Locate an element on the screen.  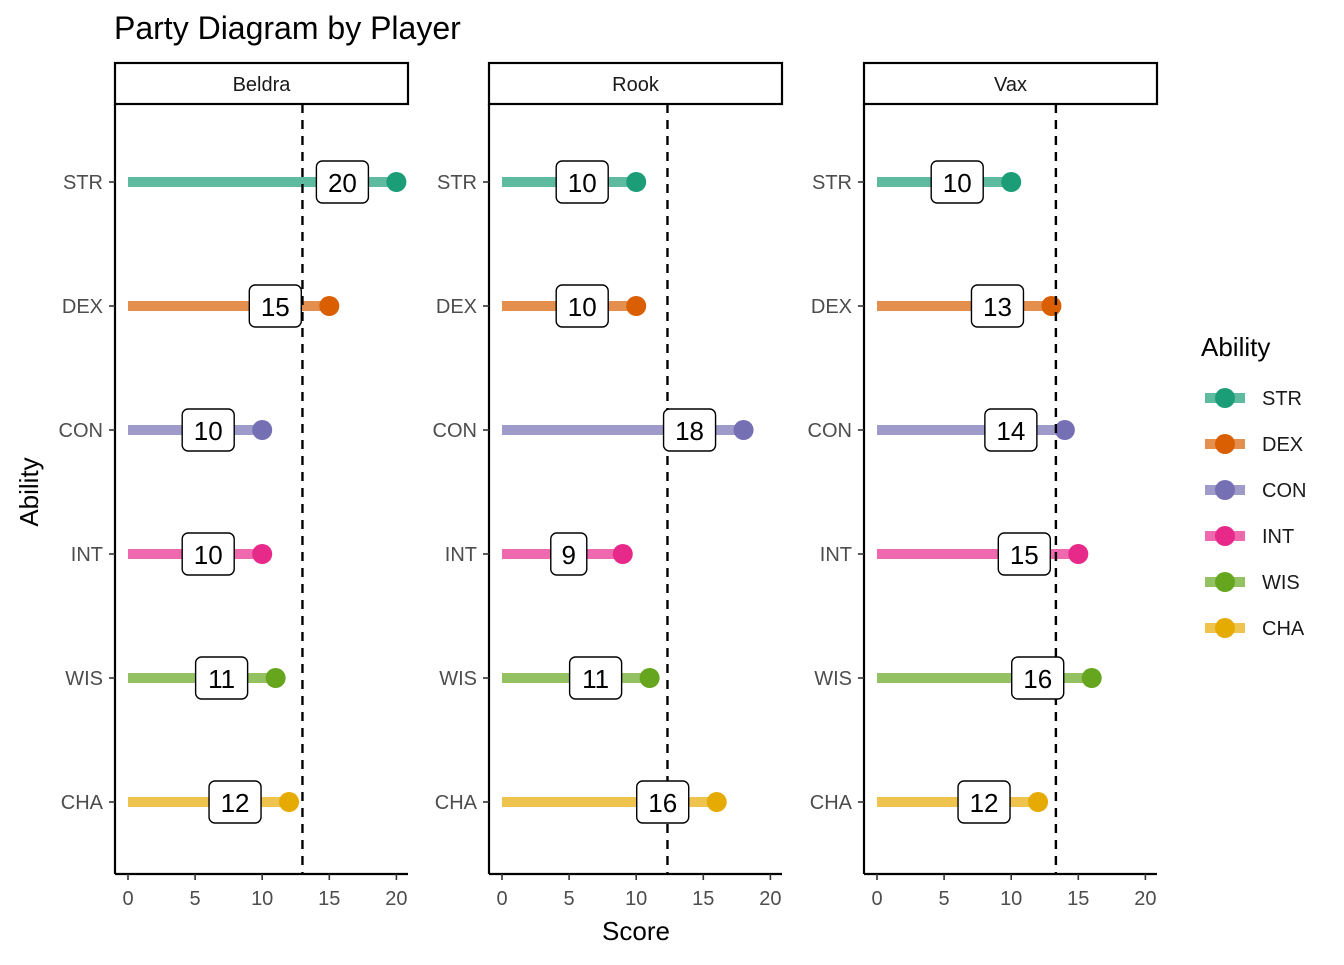
legend-item-wis: WIS is located at coordinates (1252, 583).